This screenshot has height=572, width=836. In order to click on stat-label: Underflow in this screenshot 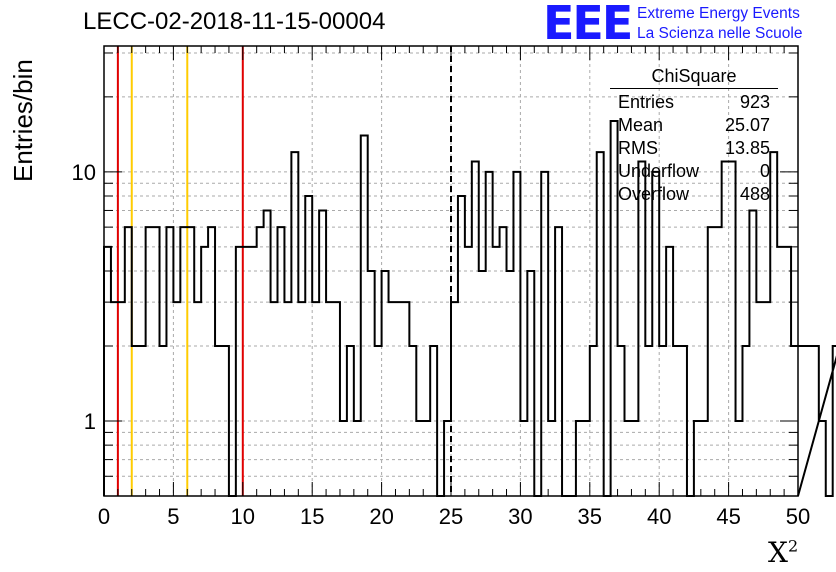, I will do `click(659, 171)`.